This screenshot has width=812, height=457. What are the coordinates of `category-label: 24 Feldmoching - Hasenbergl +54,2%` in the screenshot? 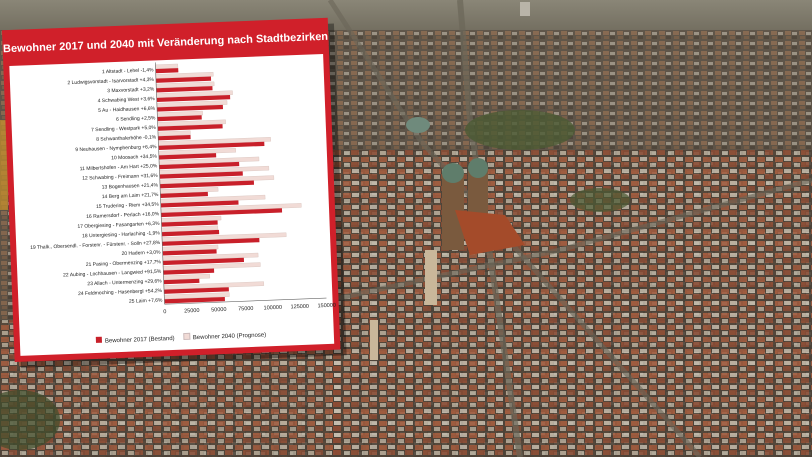 It's located at (120, 292).